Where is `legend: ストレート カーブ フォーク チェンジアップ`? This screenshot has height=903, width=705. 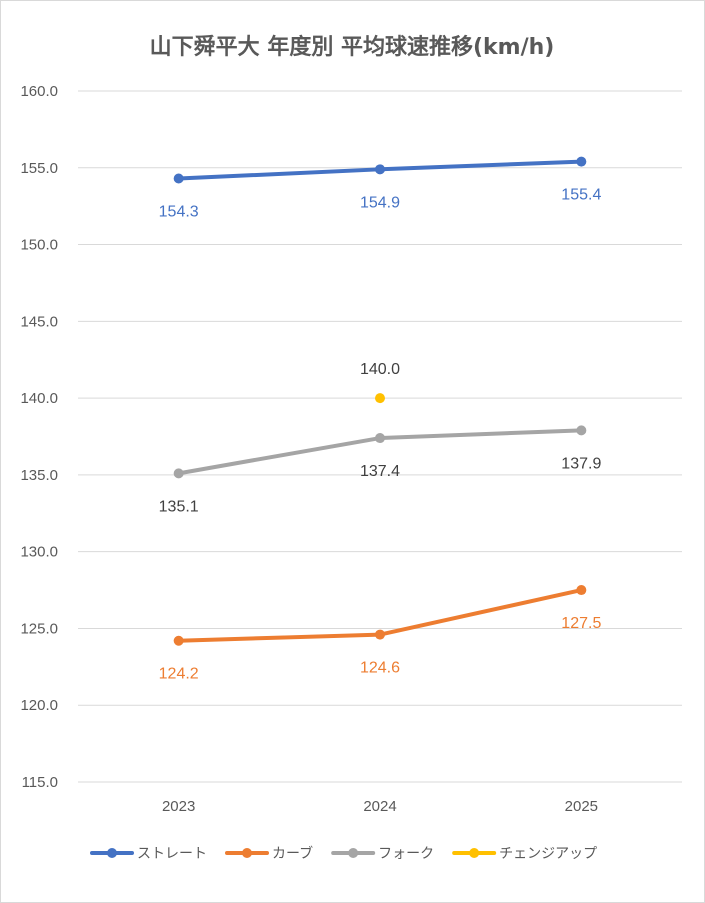 legend: ストレート カーブ フォーク チェンジアップ is located at coordinates (343, 853).